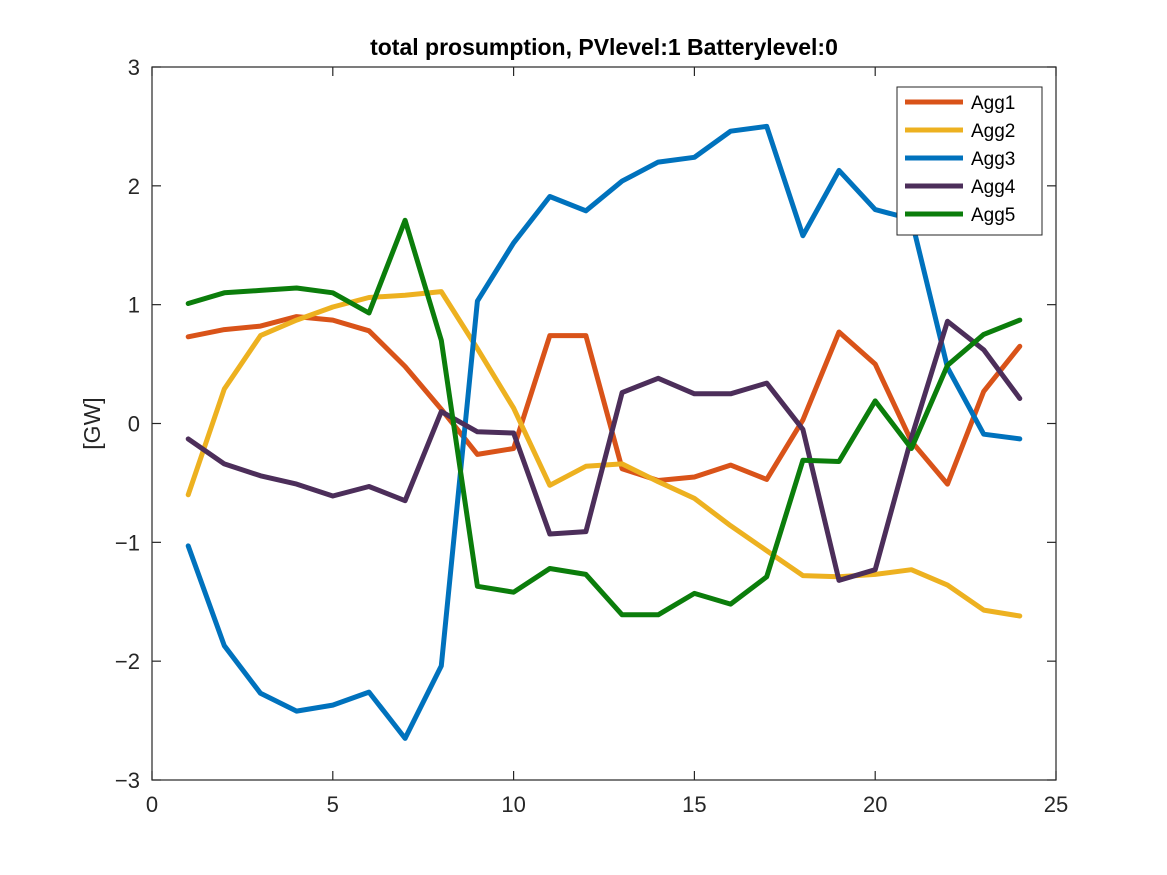  I want to click on y-tick-label: −3, so click(127, 780).